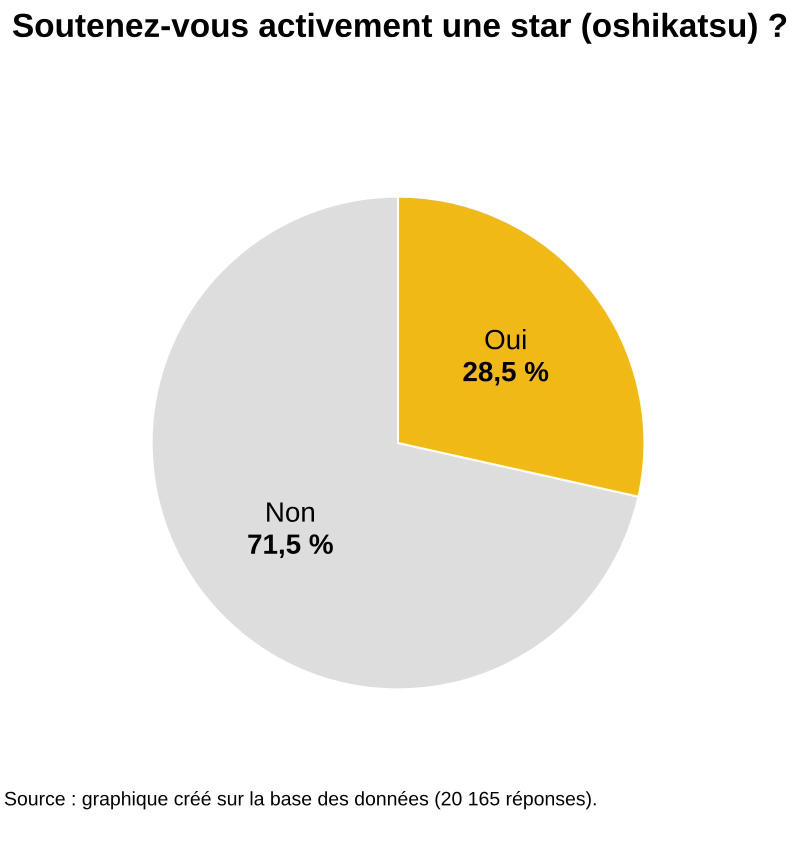 The image size is (800, 846). I want to click on slice-label: Non, so click(290, 512).